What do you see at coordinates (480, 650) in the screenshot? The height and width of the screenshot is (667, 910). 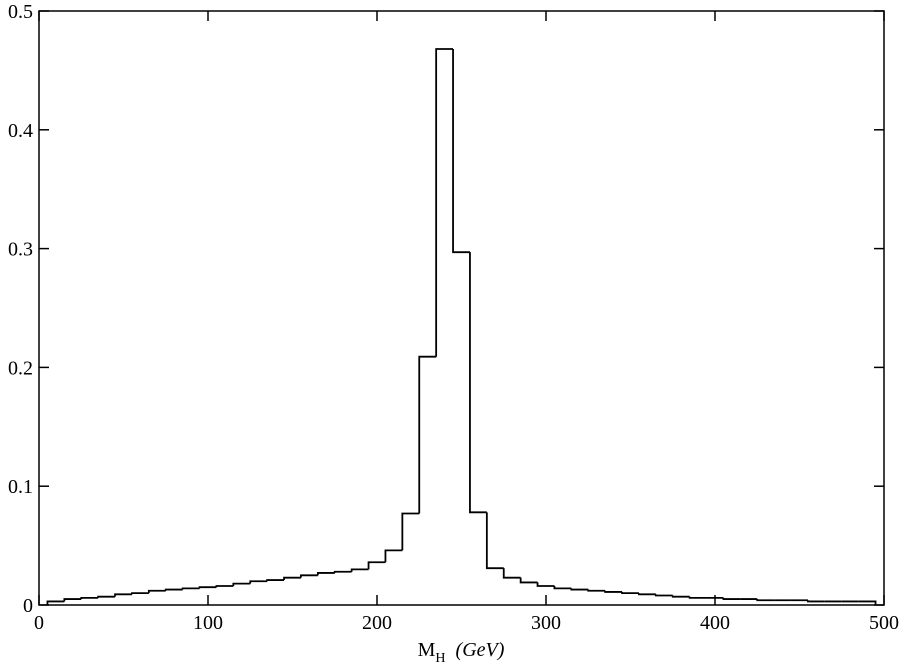 I see `x-label-unit: (GeV)` at bounding box center [480, 650].